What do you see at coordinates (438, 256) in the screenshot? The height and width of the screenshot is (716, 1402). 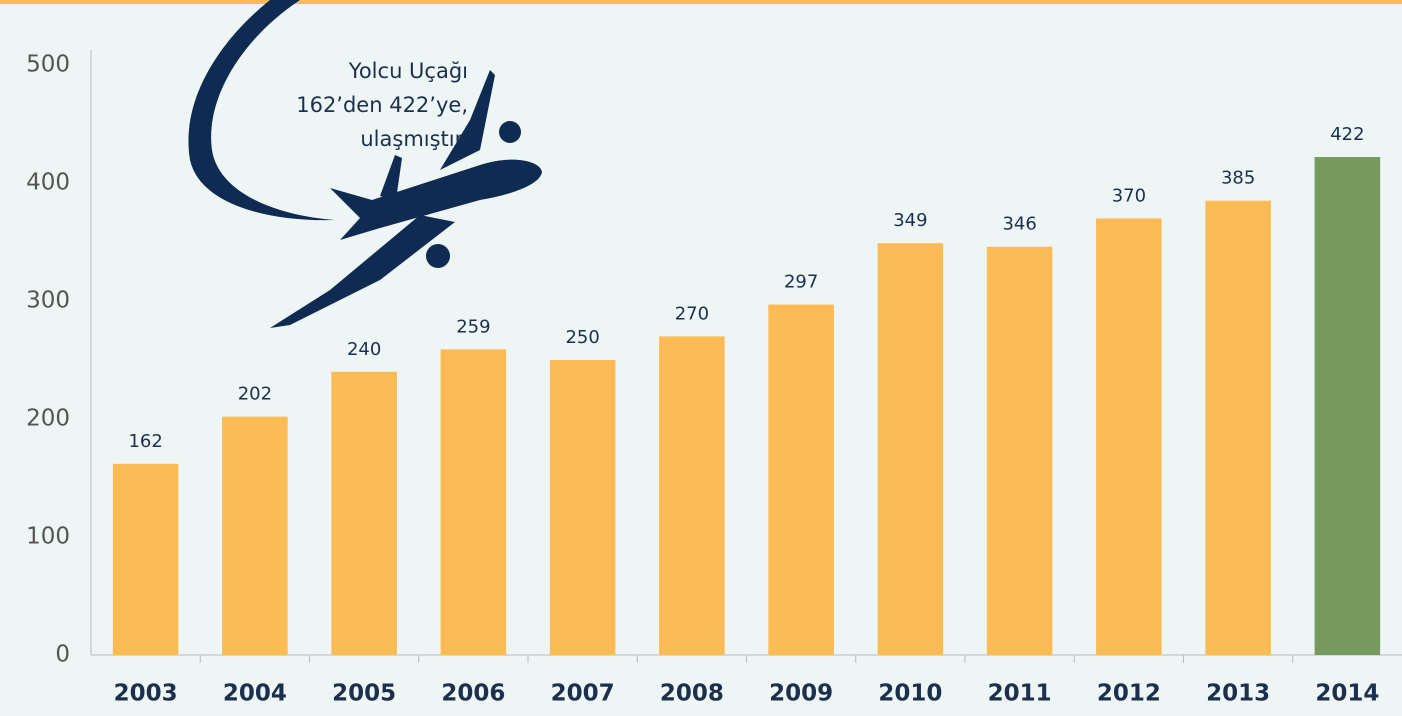 I see `engine-bottom` at bounding box center [438, 256].